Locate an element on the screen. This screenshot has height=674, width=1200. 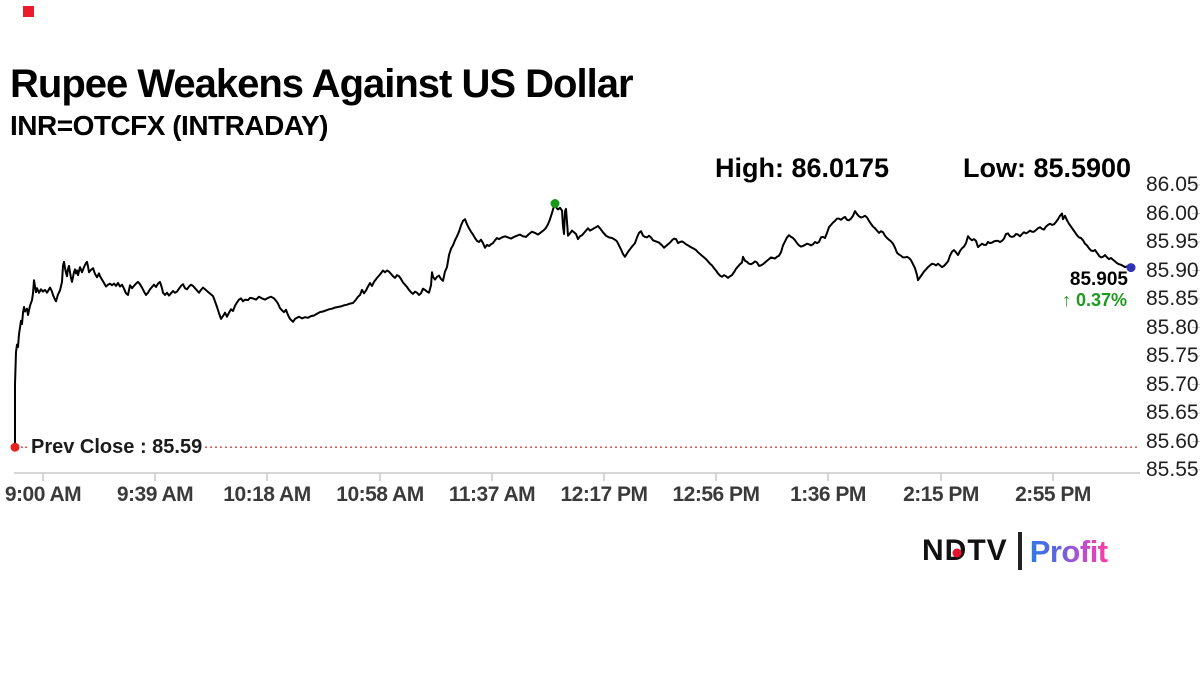
y-axis-label: 86.05 is located at coordinates (1172, 184).